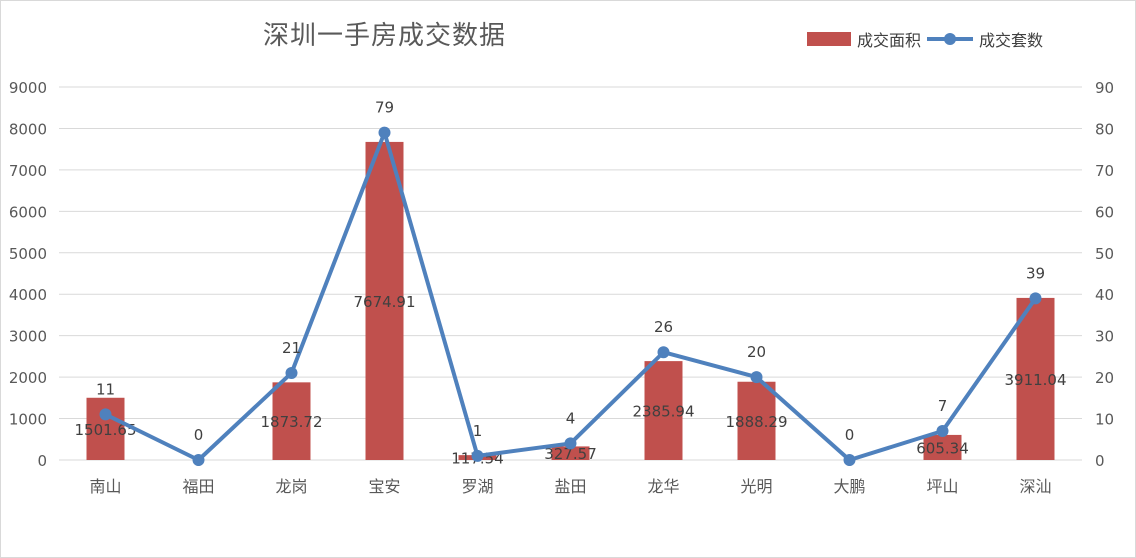  I want to click on chart-title: 深圳一手房成交数据, so click(385, 36).